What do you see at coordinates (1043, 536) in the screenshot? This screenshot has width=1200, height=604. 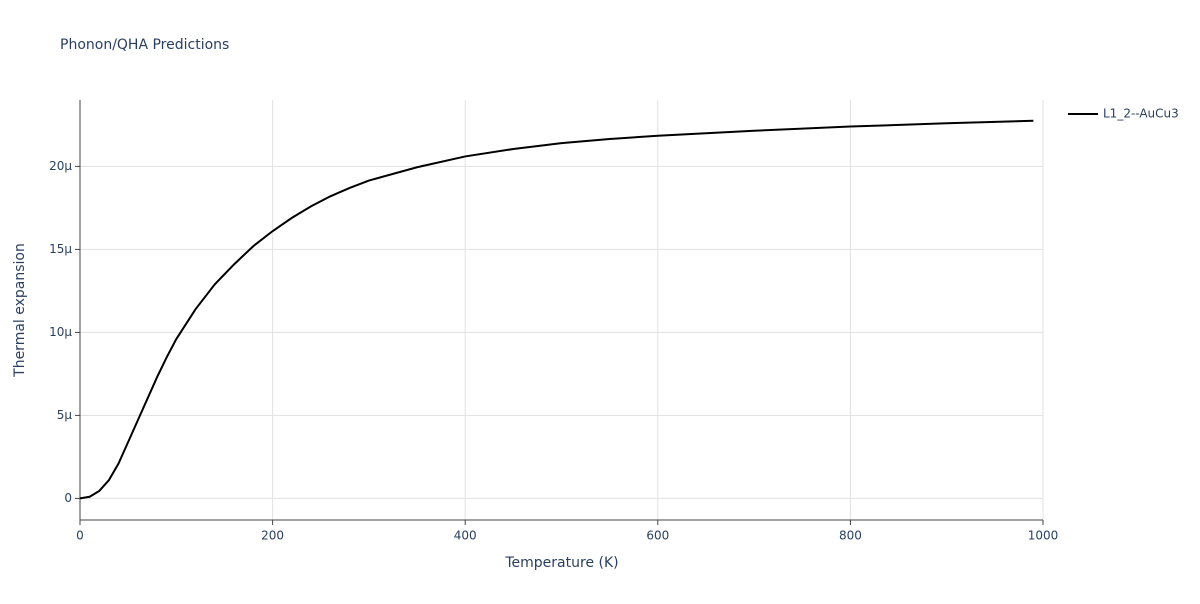 I see `x-tick-label: 1000` at bounding box center [1043, 536].